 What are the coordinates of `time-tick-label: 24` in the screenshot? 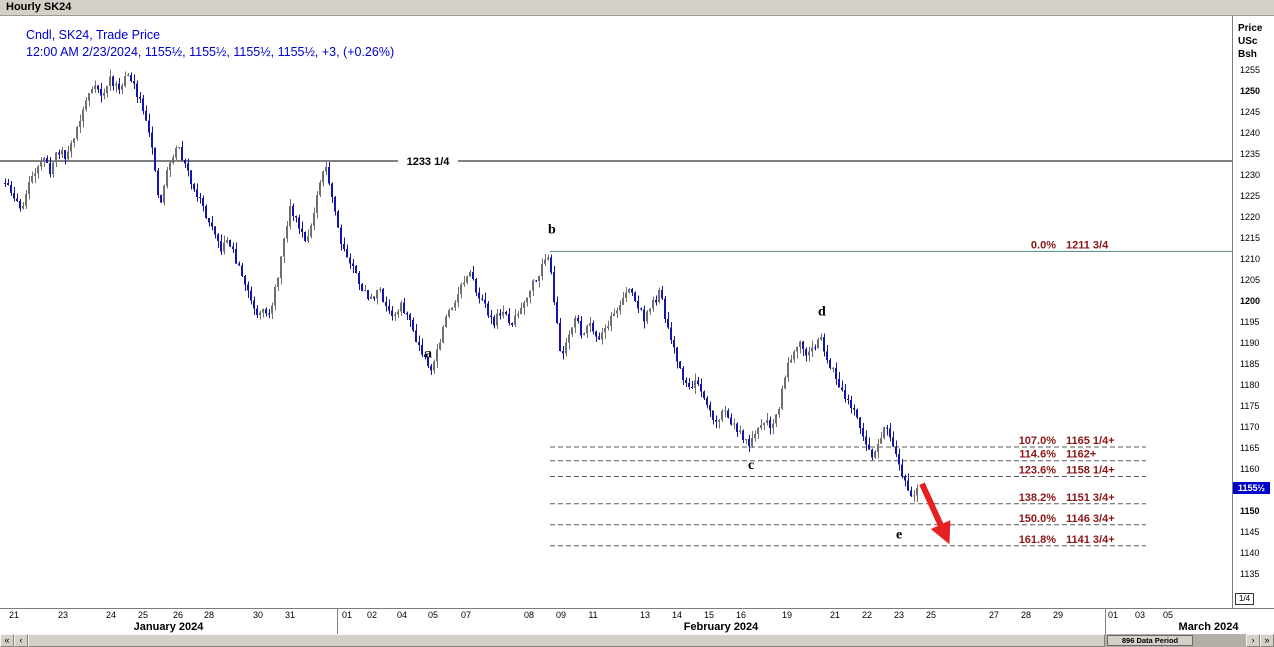 It's located at (110, 615).